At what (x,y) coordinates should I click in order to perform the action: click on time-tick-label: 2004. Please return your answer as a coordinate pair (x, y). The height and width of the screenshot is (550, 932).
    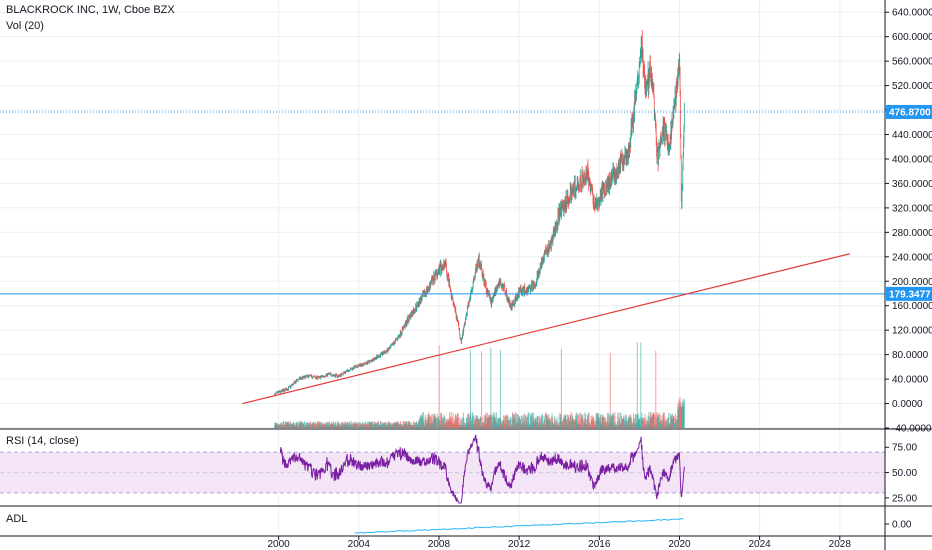
    Looking at the image, I should click on (359, 544).